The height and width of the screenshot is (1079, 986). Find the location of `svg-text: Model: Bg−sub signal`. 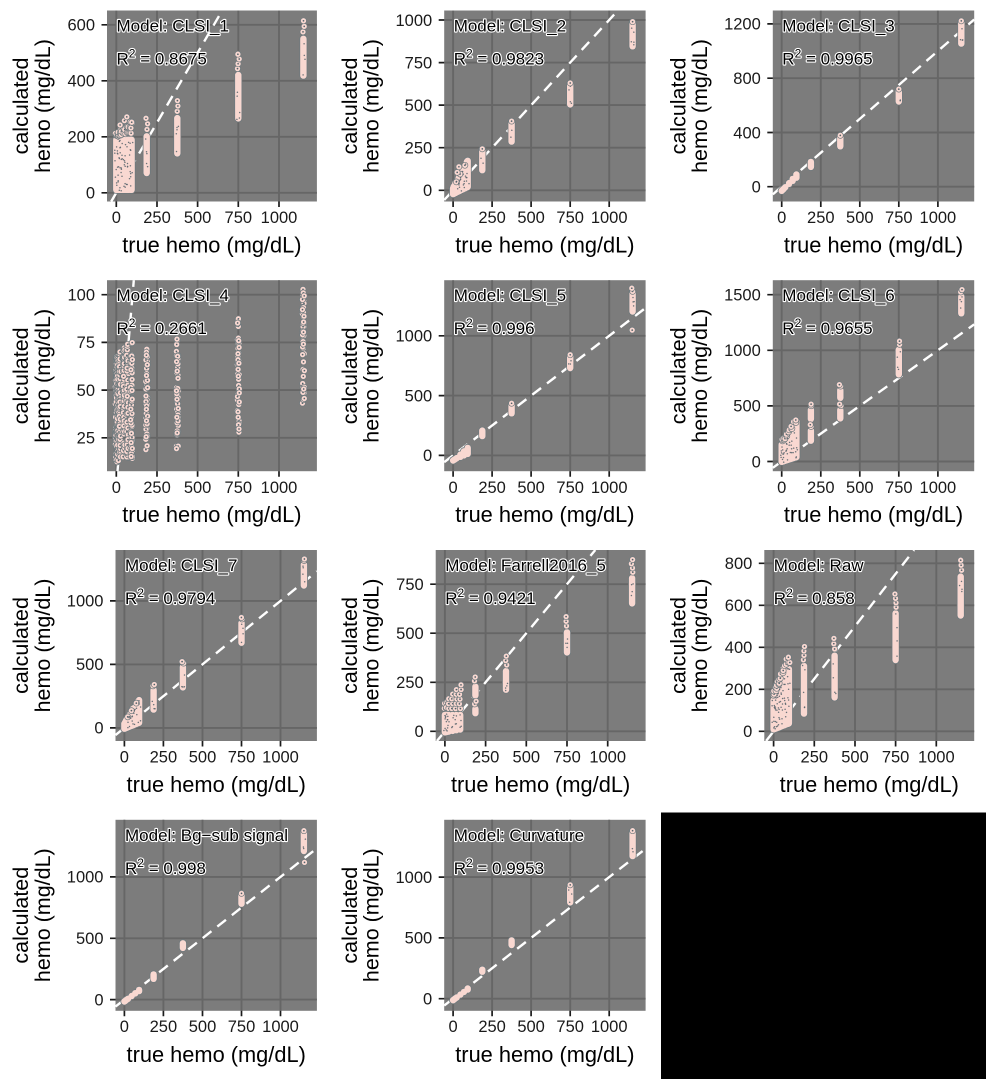

svg-text: Model: Bg−sub signal is located at coordinates (206, 835).